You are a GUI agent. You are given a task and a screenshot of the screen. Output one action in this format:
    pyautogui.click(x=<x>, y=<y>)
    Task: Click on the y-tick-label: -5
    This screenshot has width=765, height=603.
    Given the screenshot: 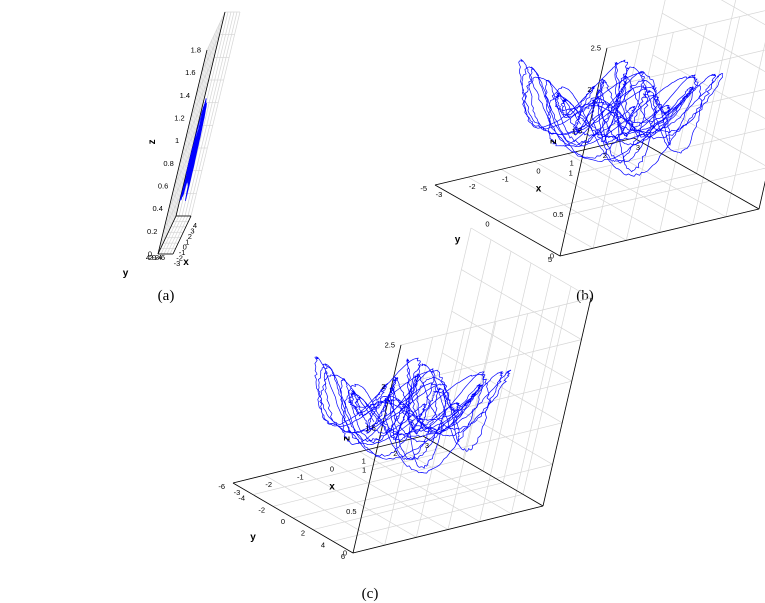 What is the action you would take?
    pyautogui.click(x=423, y=188)
    